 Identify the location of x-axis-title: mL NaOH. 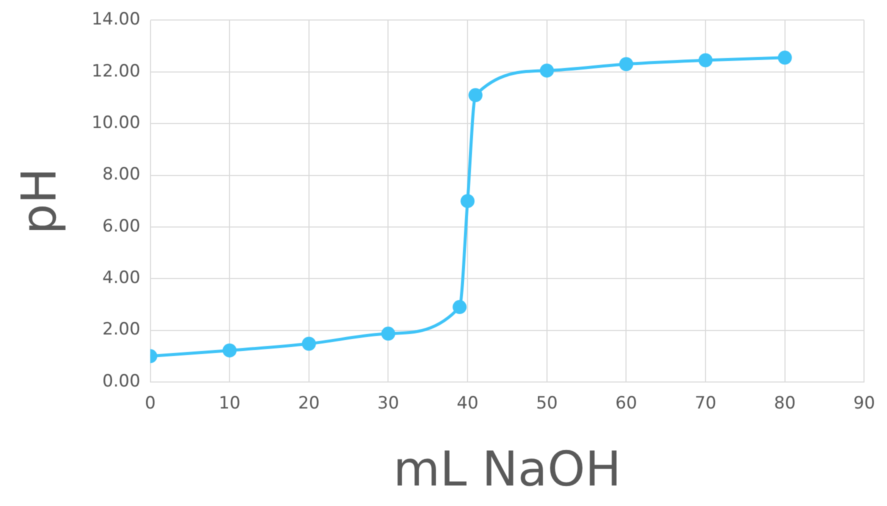
(507, 470).